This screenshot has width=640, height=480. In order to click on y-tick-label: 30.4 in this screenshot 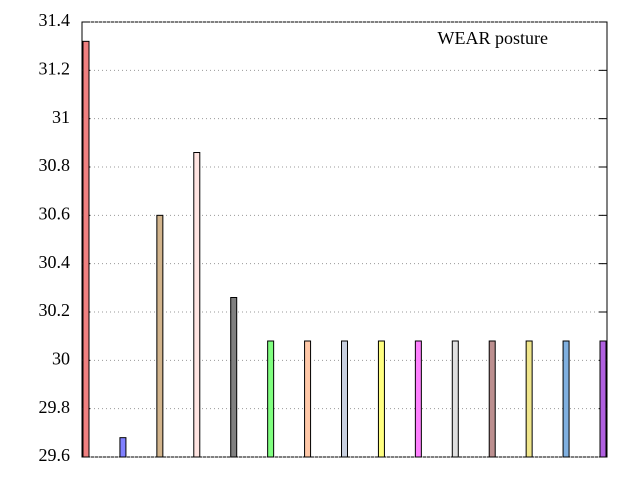, I will do `click(55, 262)`.